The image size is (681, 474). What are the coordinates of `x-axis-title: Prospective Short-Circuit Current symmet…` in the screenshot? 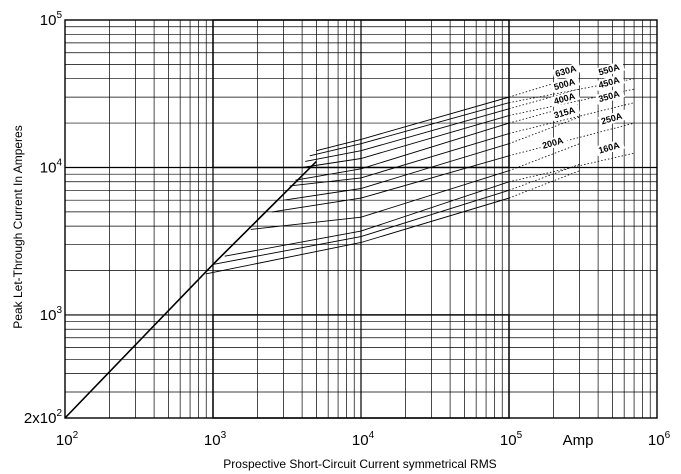 It's located at (359, 464).